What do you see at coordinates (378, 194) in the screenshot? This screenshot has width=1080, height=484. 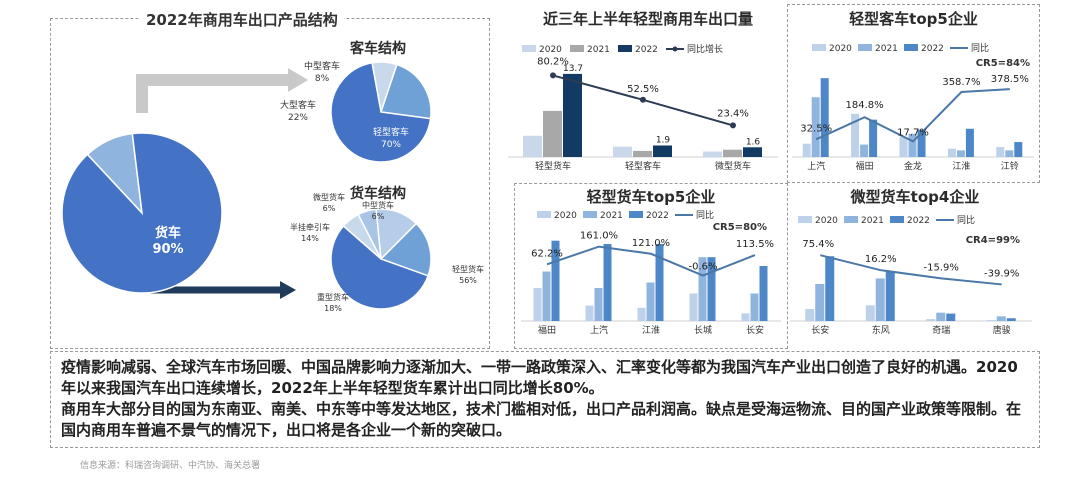 I see `truck-pie-title: 货车结构` at bounding box center [378, 194].